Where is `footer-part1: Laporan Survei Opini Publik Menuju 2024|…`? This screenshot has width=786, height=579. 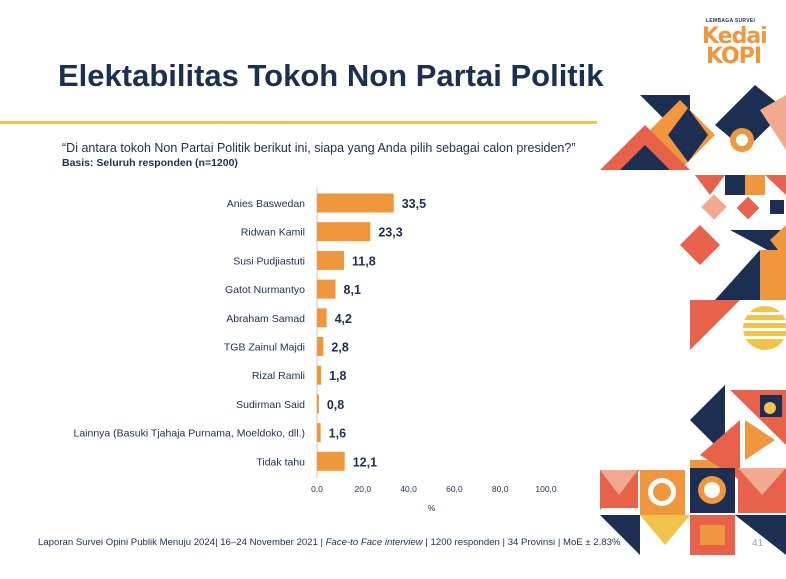 footer-part1: Laporan Survei Opini Publik Menuju 2024|… is located at coordinates (182, 542).